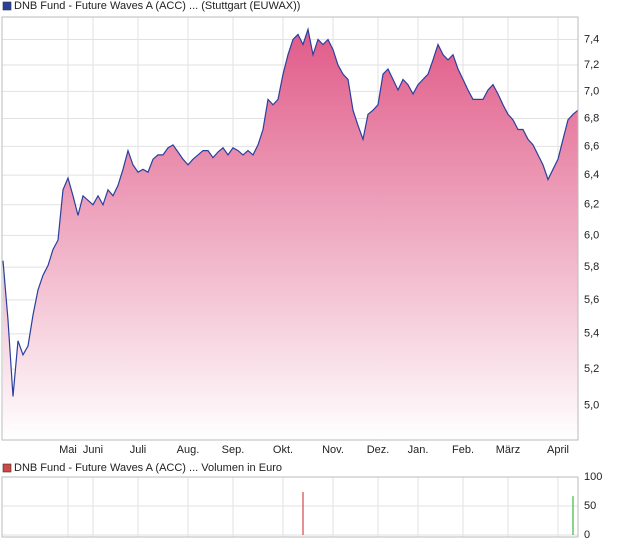  What do you see at coordinates (591, 334) in the screenshot?
I see `y-tick-label: 5,4` at bounding box center [591, 334].